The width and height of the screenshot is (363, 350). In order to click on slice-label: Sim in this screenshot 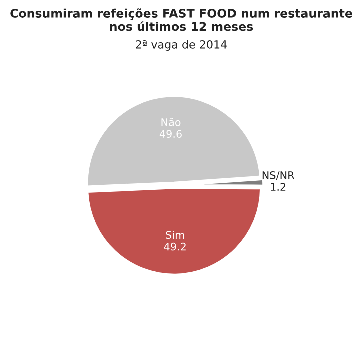, I will do `click(175, 235)`.